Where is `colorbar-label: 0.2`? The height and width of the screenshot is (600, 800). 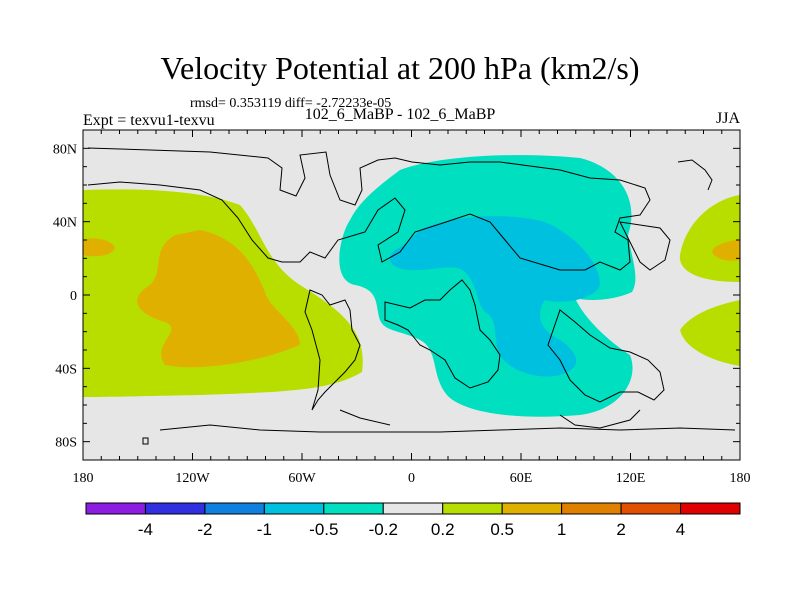
colorbar-label: 0.2 is located at coordinates (443, 529).